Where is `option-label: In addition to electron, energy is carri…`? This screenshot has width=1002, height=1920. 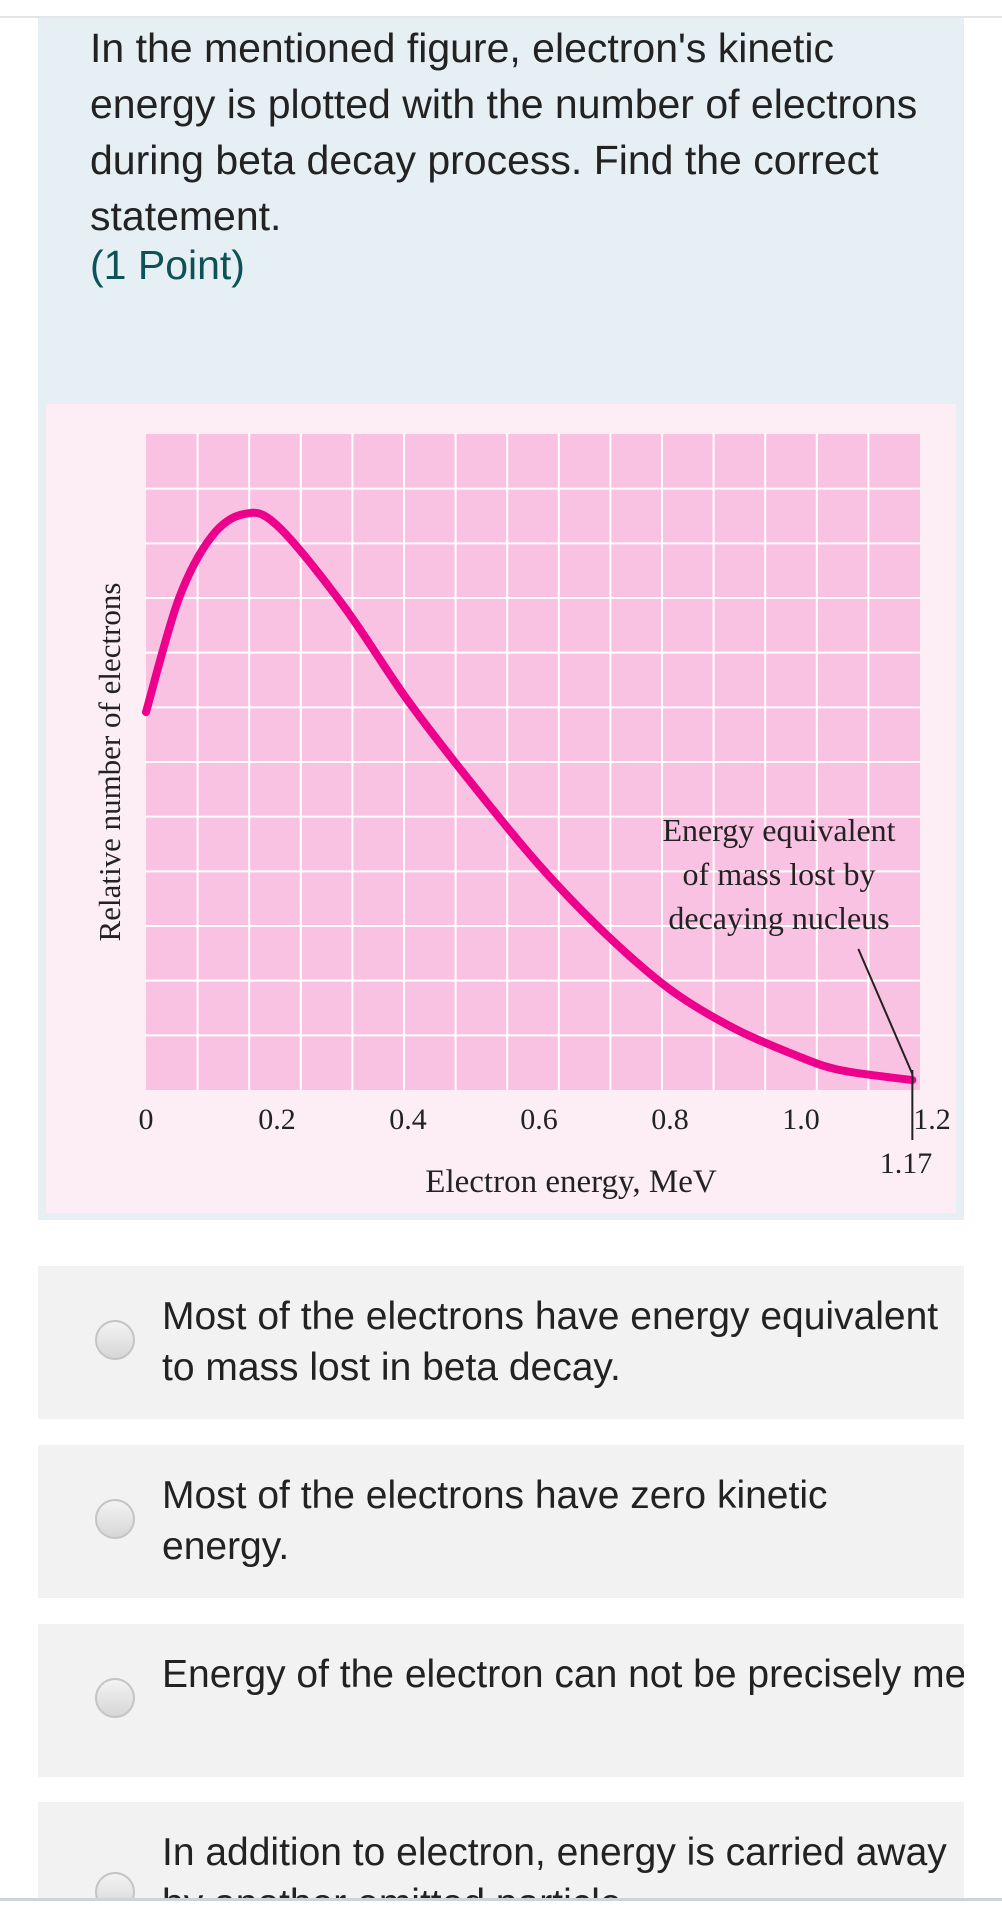
option-label: In addition to electron, energy is carri… is located at coordinates (554, 1864).